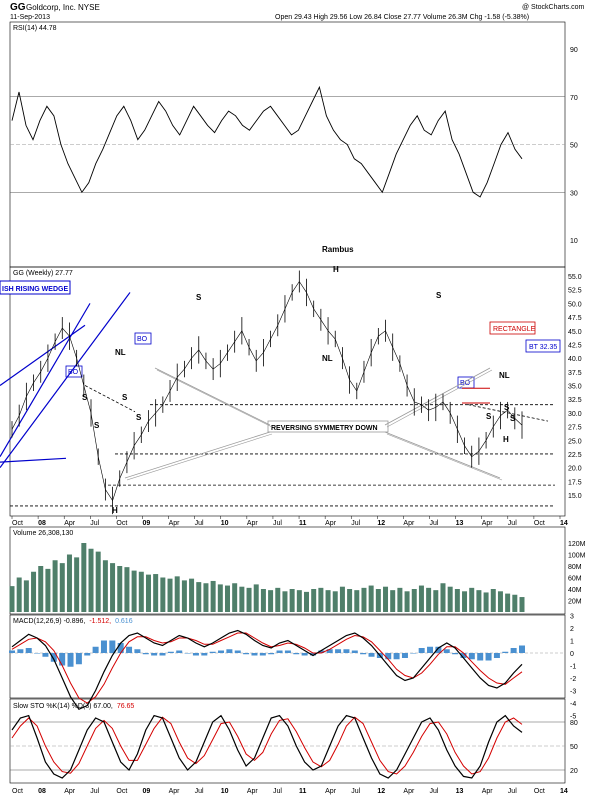  I want to click on macd-tick--4: -4, so click(573, 704).